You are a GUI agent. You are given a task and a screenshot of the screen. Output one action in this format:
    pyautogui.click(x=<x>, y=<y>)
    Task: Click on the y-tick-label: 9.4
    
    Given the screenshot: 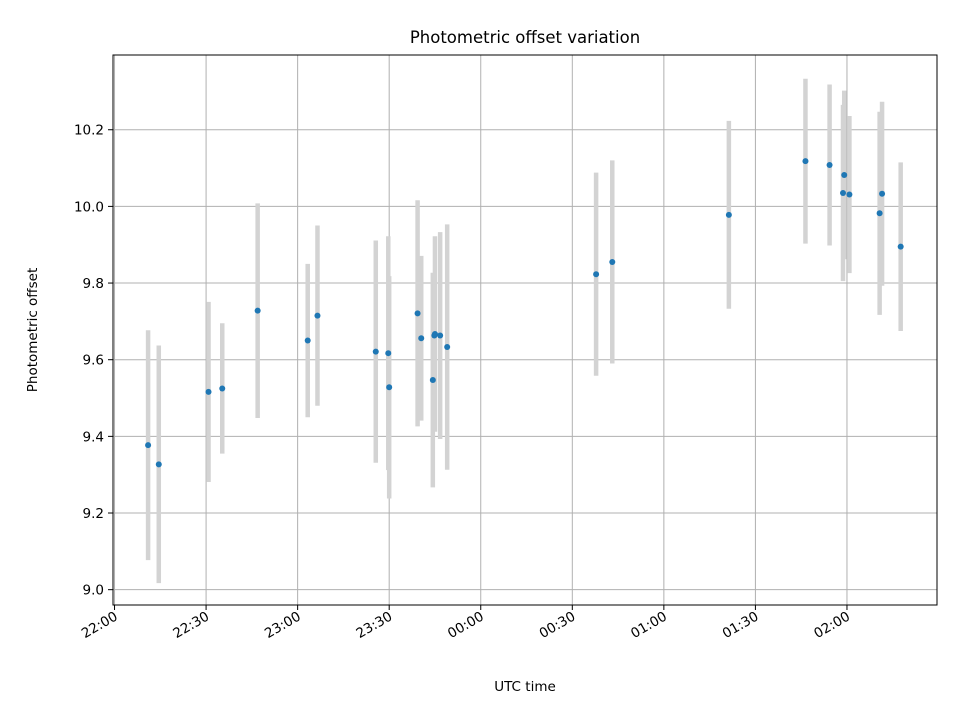 What is the action you would take?
    pyautogui.click(x=93, y=437)
    